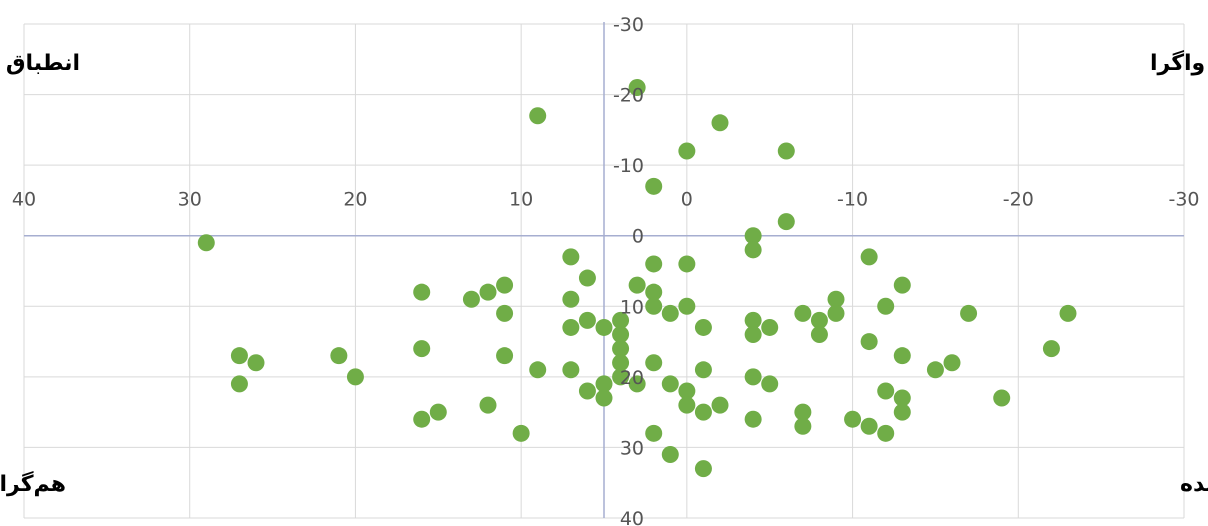 This screenshot has height=526, width=1208. What do you see at coordinates (632, 307) in the screenshot?
I see `y-tick-label: 10` at bounding box center [632, 307].